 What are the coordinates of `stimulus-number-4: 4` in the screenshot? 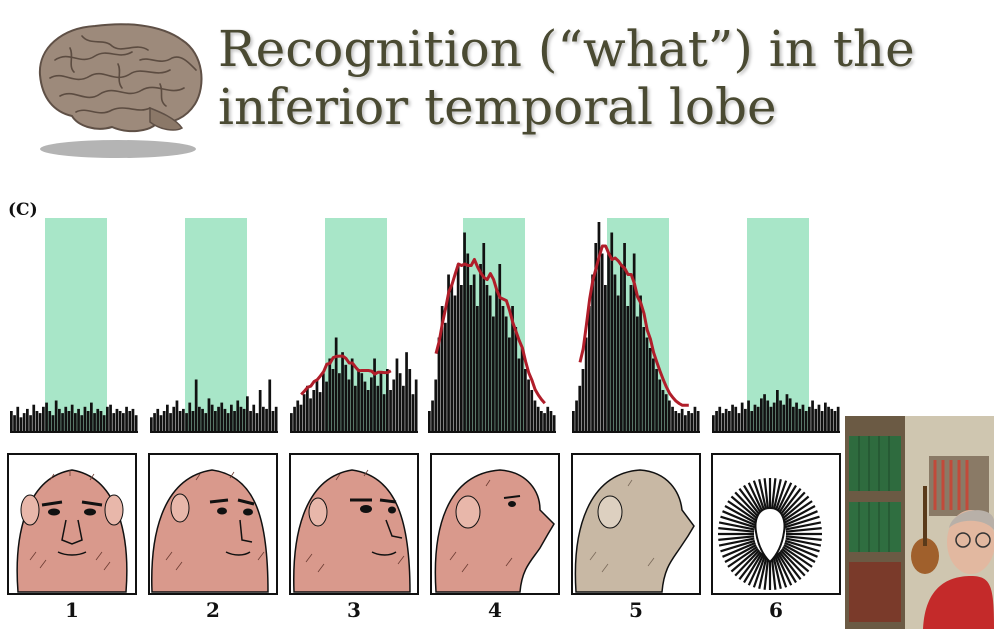 It's located at (495, 610).